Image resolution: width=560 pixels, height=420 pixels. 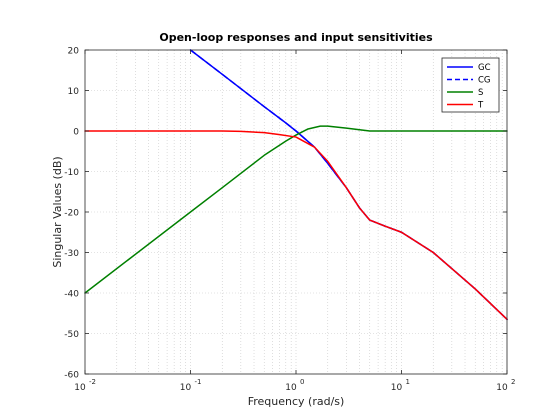 I want to click on legend-label-t: T, so click(x=480, y=106).